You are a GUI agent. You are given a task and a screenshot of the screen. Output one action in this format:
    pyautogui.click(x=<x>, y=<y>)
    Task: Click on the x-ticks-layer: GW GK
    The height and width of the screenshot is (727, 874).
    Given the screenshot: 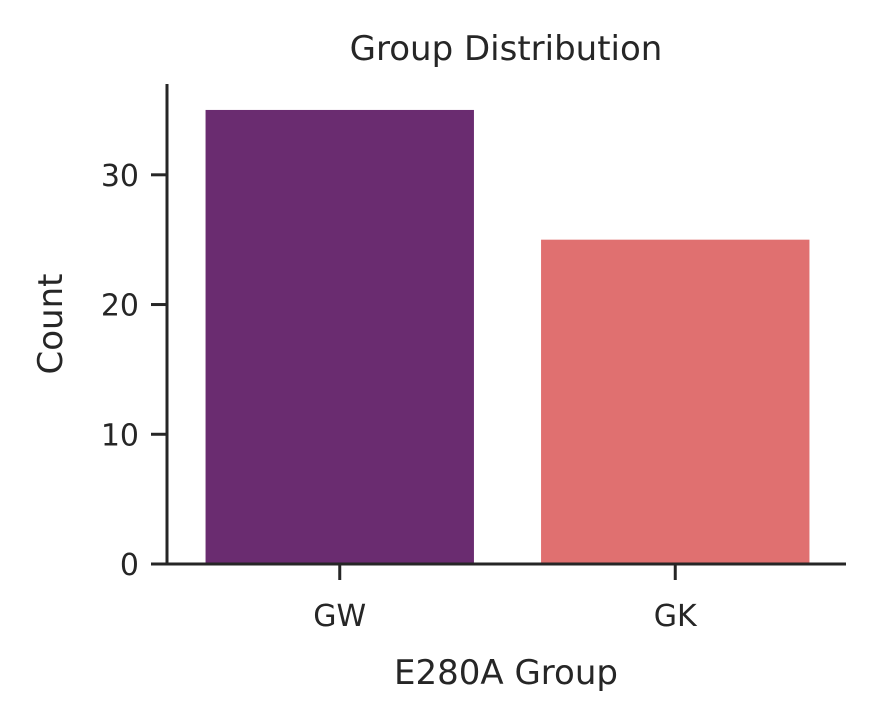 What is the action you would take?
    pyautogui.click(x=505, y=599)
    